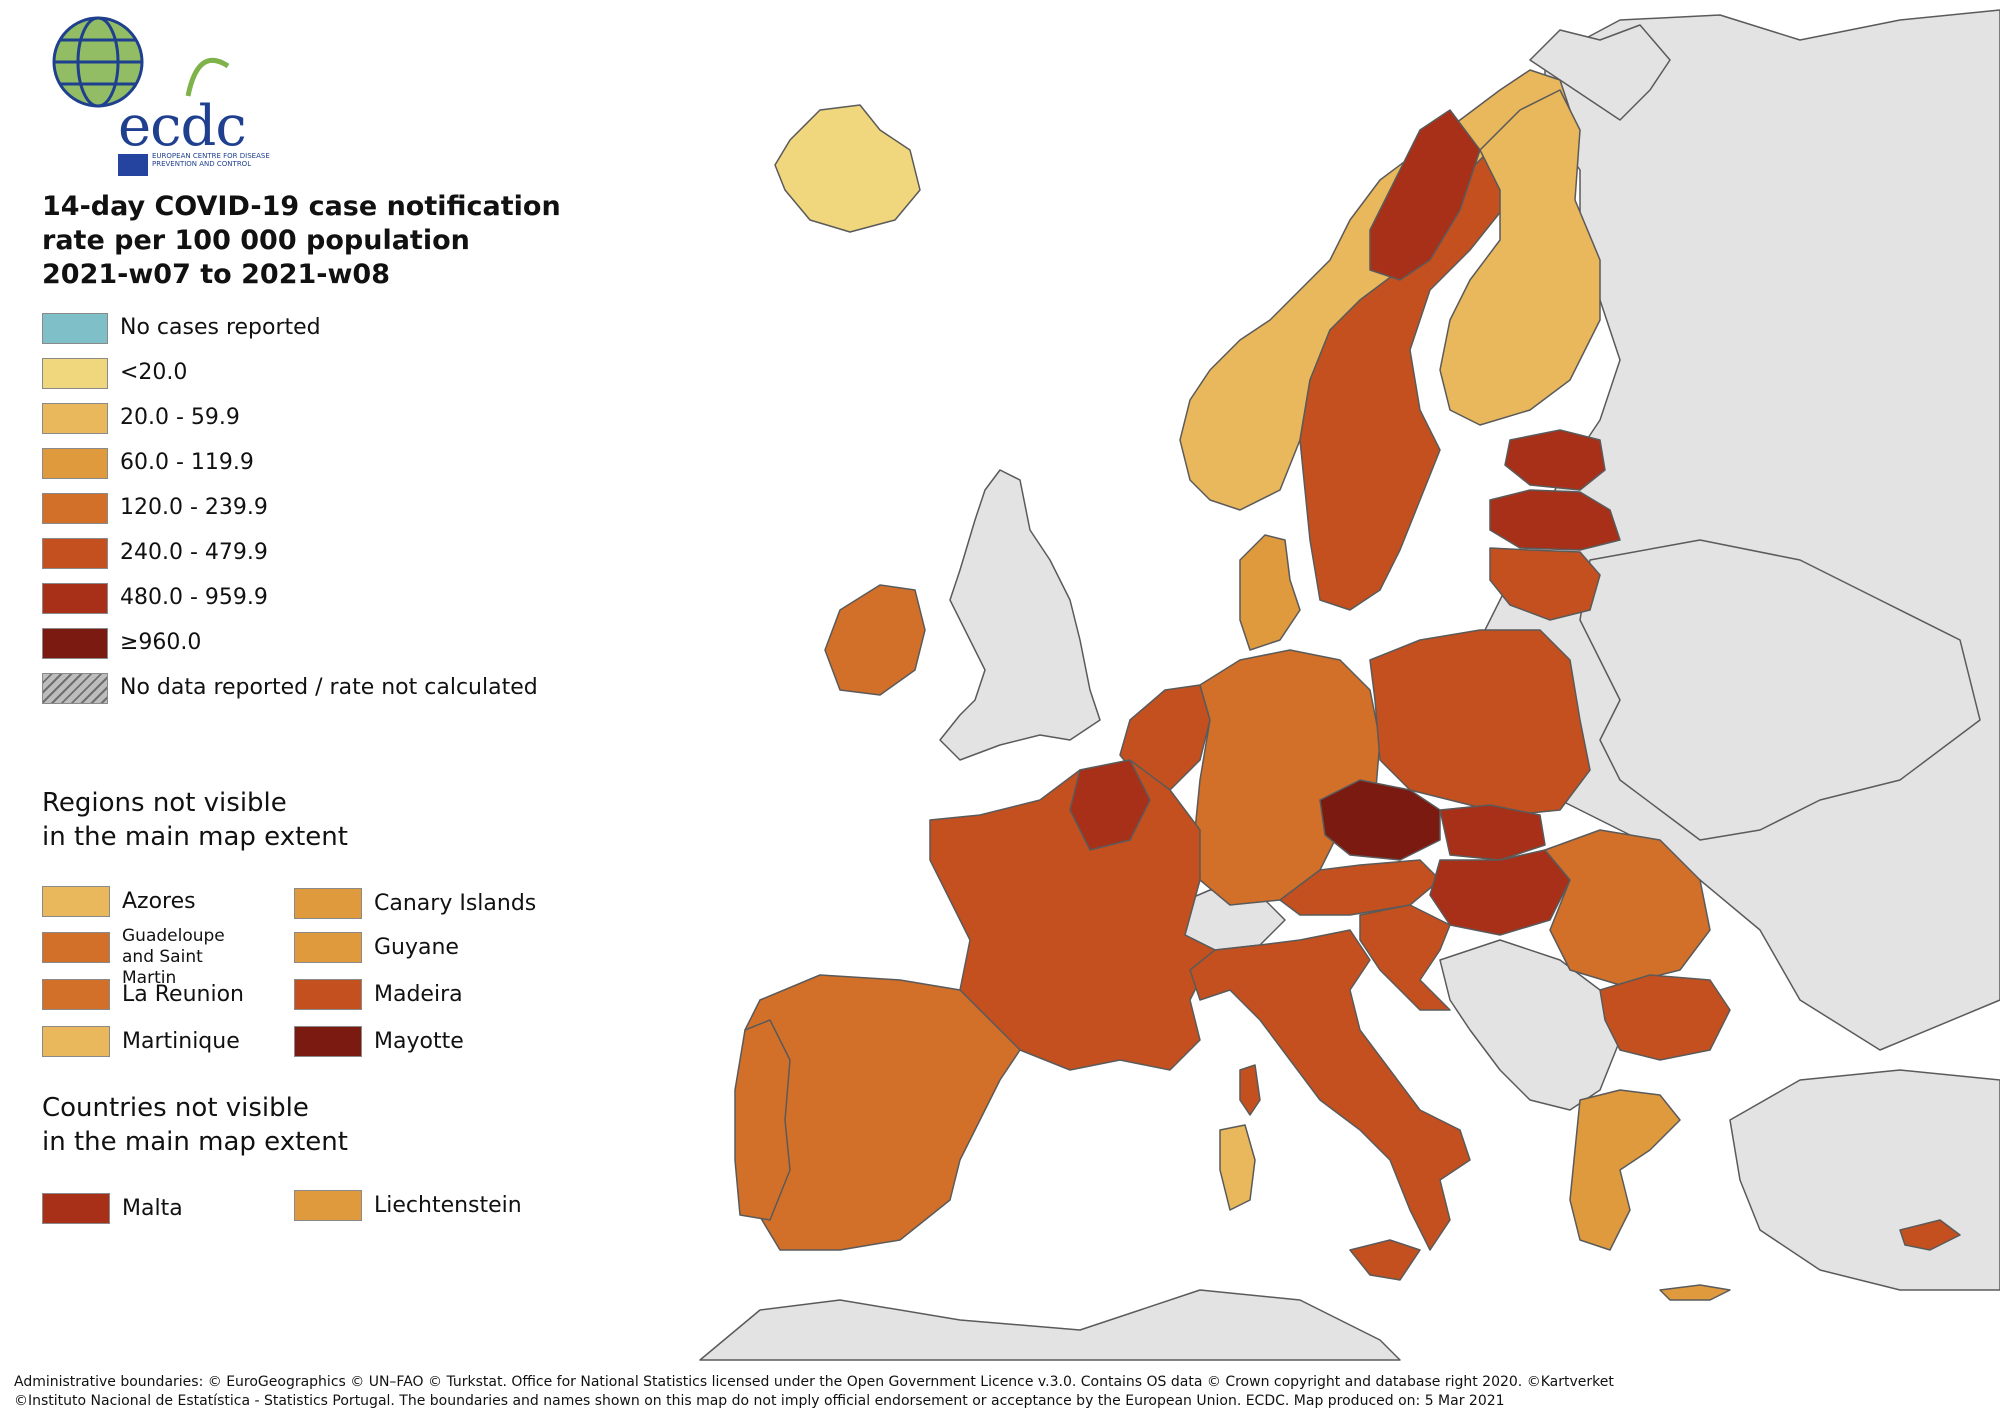 This screenshot has width=2000, height=1412. What do you see at coordinates (1625, 1170) in the screenshot?
I see `greece` at bounding box center [1625, 1170].